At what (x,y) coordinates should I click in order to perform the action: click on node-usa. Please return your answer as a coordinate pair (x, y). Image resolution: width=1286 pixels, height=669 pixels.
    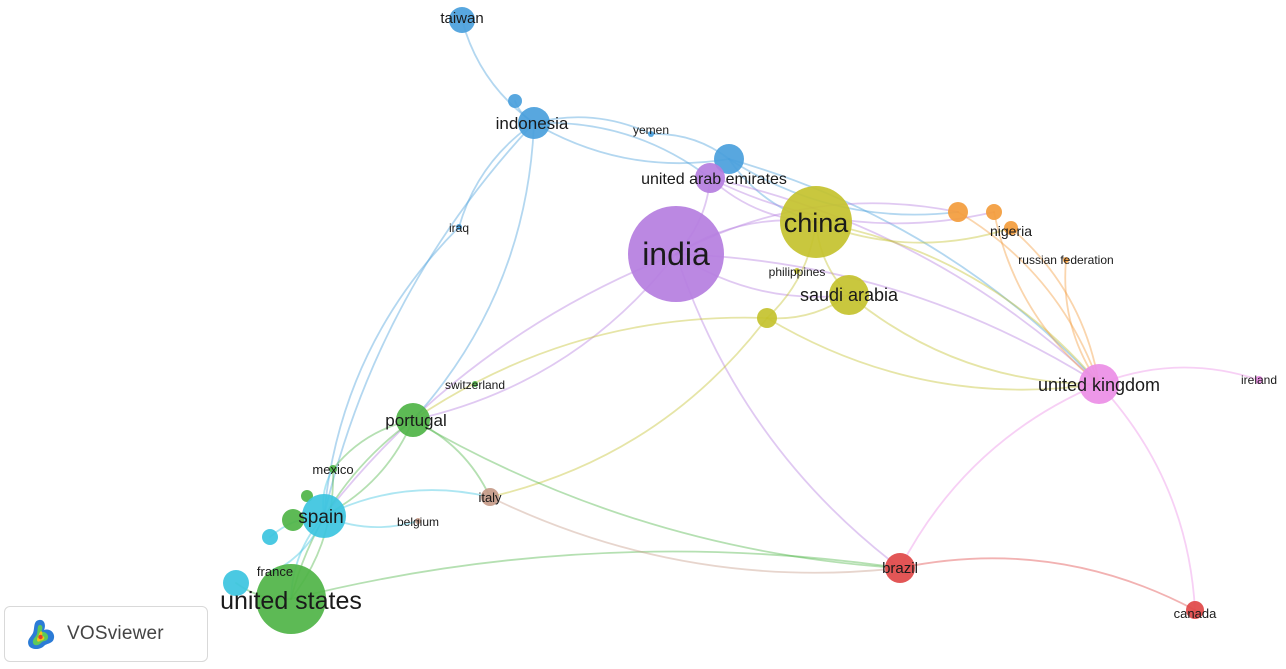
    Looking at the image, I should click on (291, 599).